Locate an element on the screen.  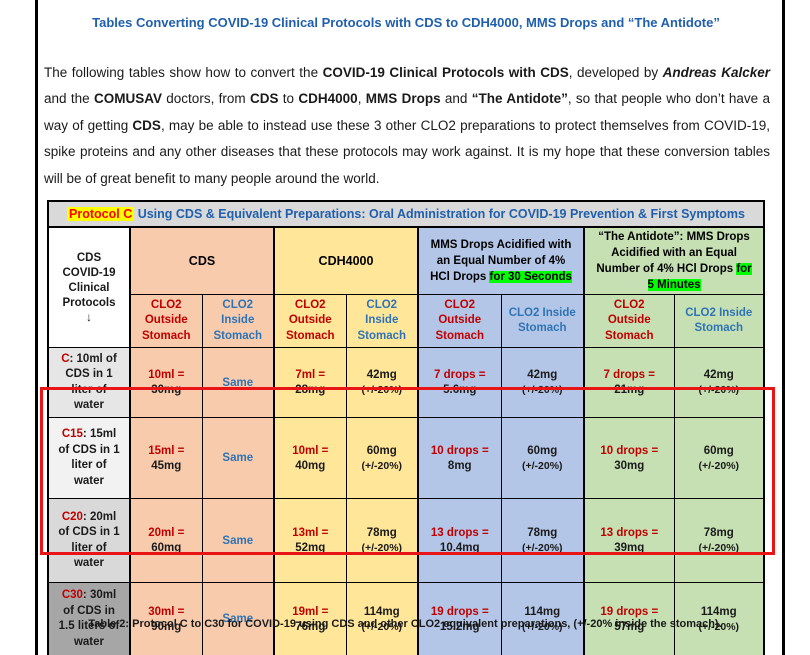
data-cell: 10 drops = 8mg is located at coordinates (459, 458).